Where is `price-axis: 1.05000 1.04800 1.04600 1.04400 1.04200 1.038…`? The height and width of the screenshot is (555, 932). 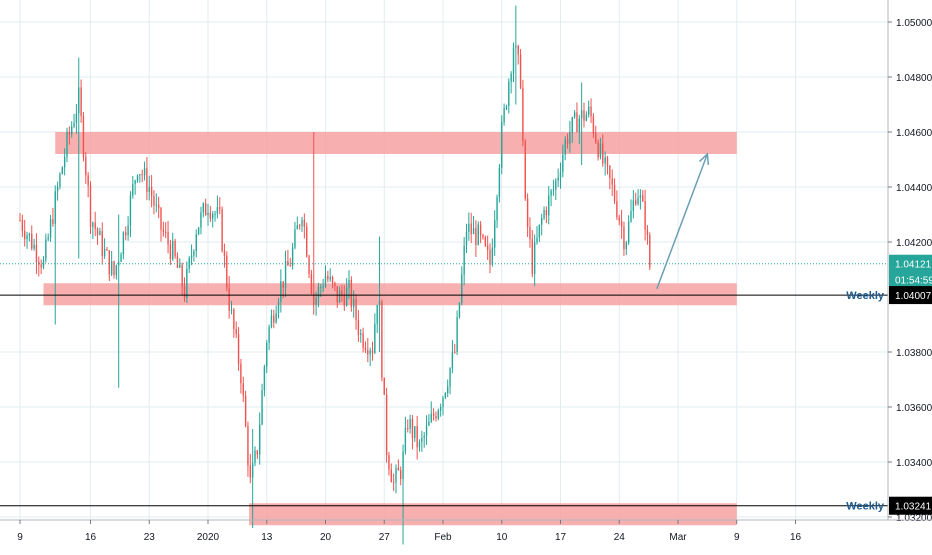
price-axis: 1.05000 1.04800 1.04600 1.04400 1.04200 1.038… is located at coordinates (909, 262).